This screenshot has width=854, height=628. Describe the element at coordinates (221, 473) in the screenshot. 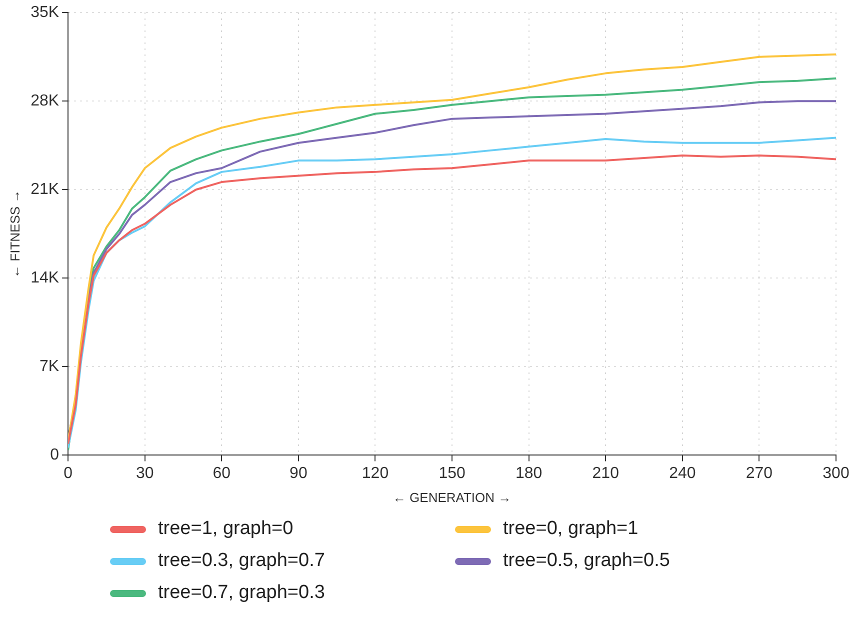

I see `x-tick-label: 60` at that location.